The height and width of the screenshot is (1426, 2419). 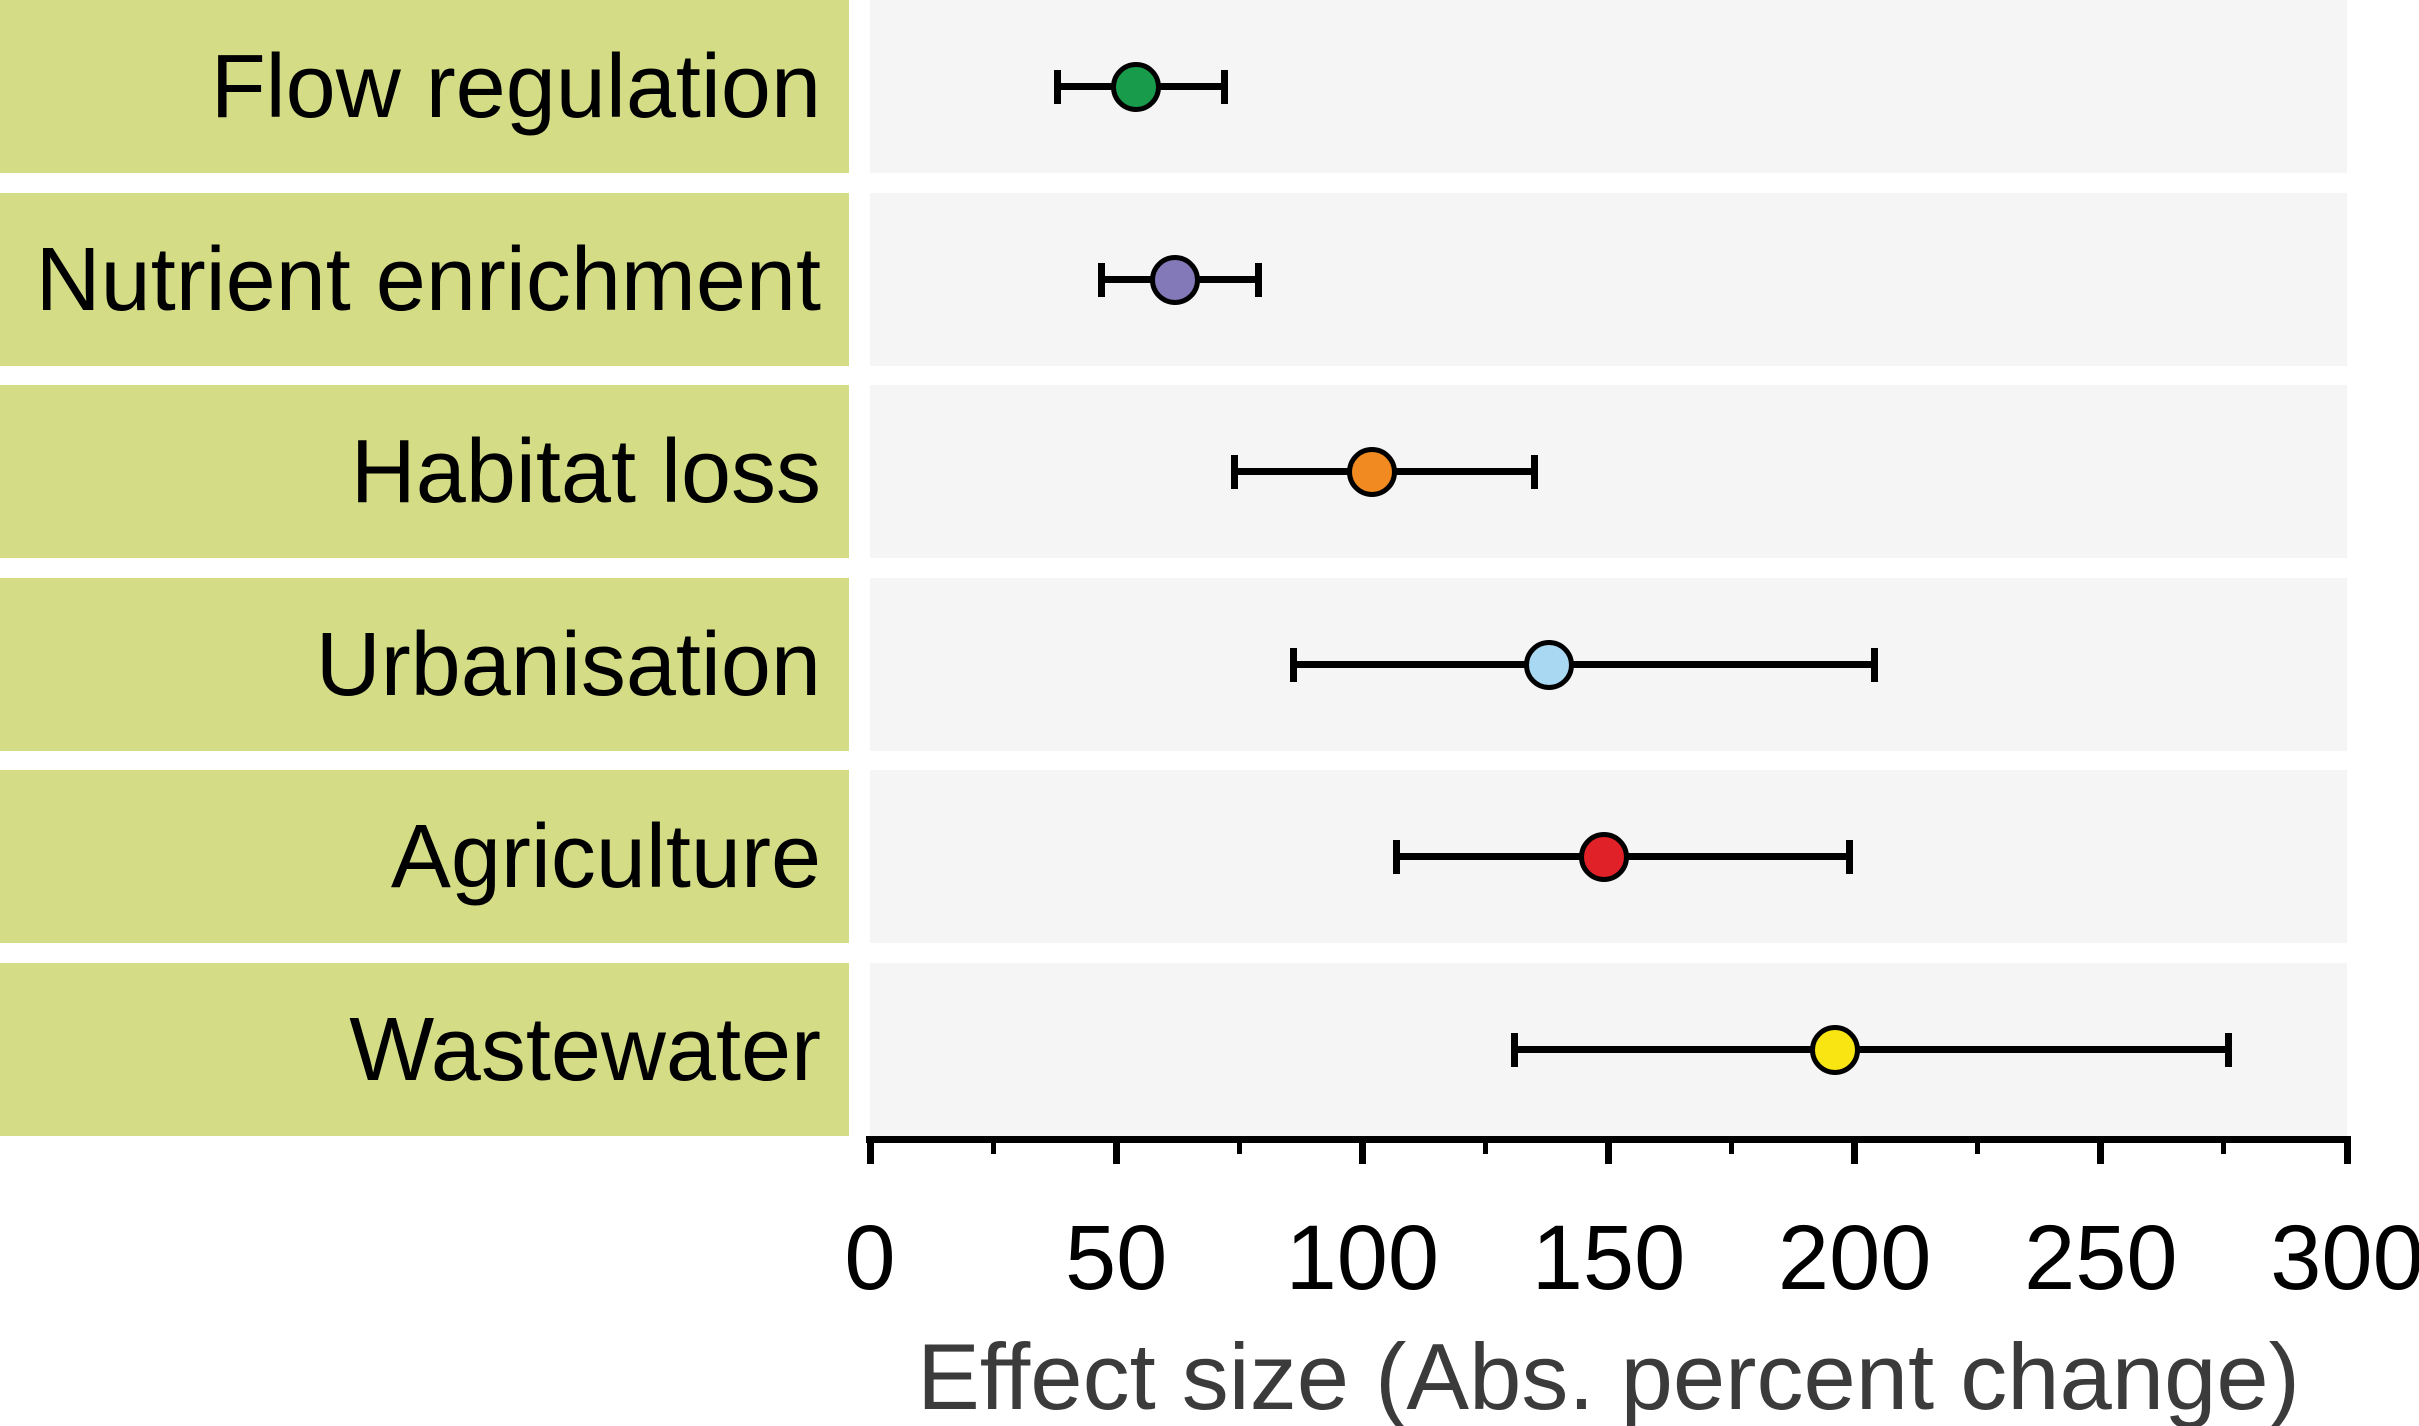 I want to click on x-axis-tick-label: 250, so click(x=2101, y=1258).